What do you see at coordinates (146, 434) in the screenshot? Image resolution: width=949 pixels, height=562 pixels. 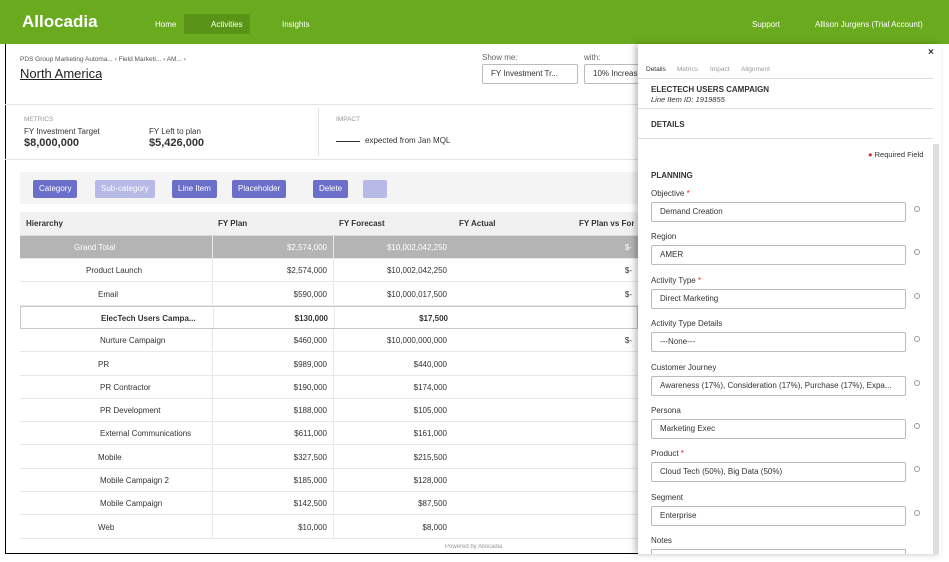 I see `row-name: External Communications` at bounding box center [146, 434].